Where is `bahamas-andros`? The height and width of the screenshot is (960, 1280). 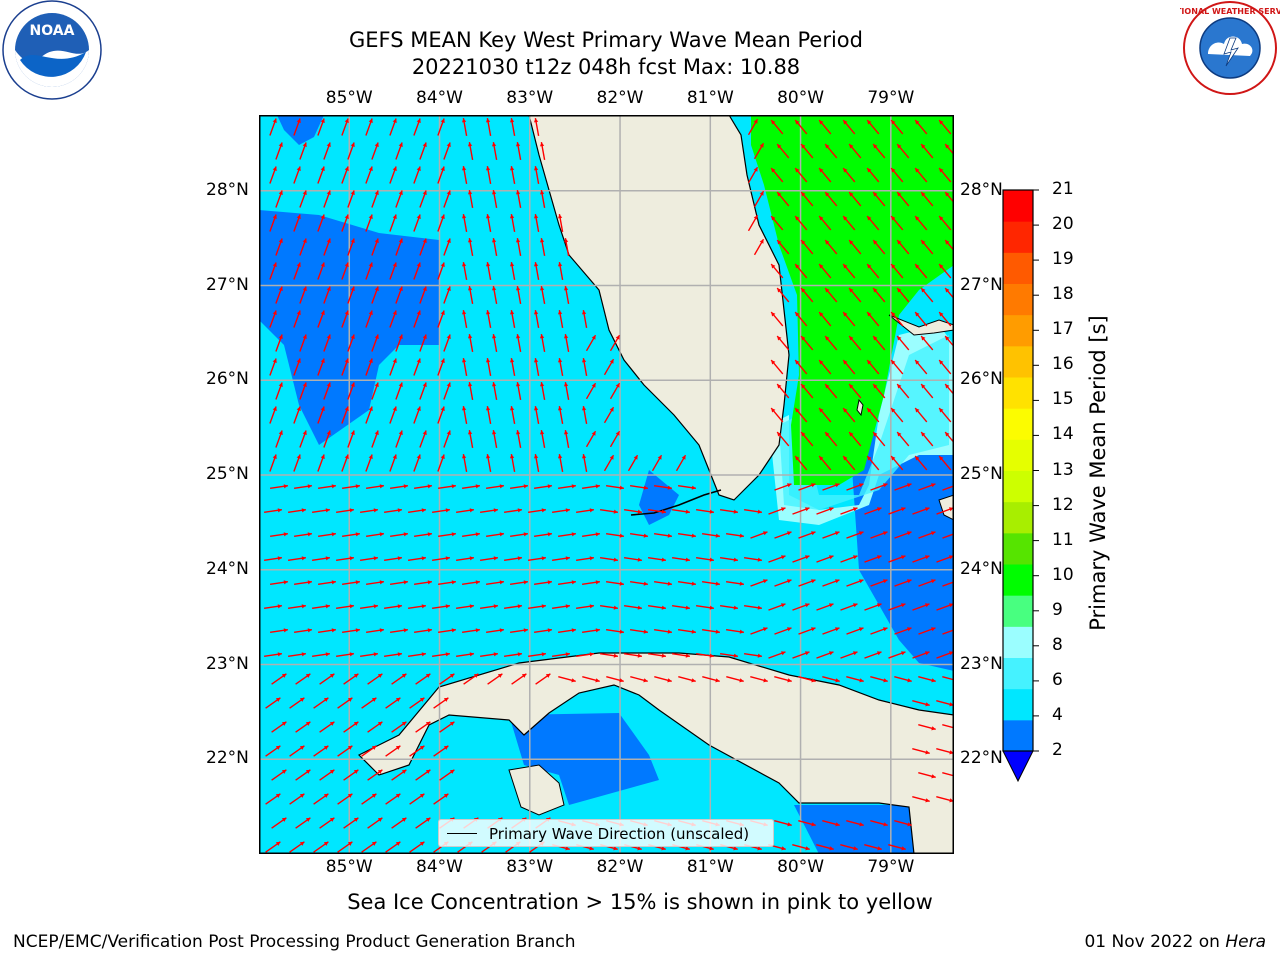 bahamas-andros is located at coordinates (946, 507).